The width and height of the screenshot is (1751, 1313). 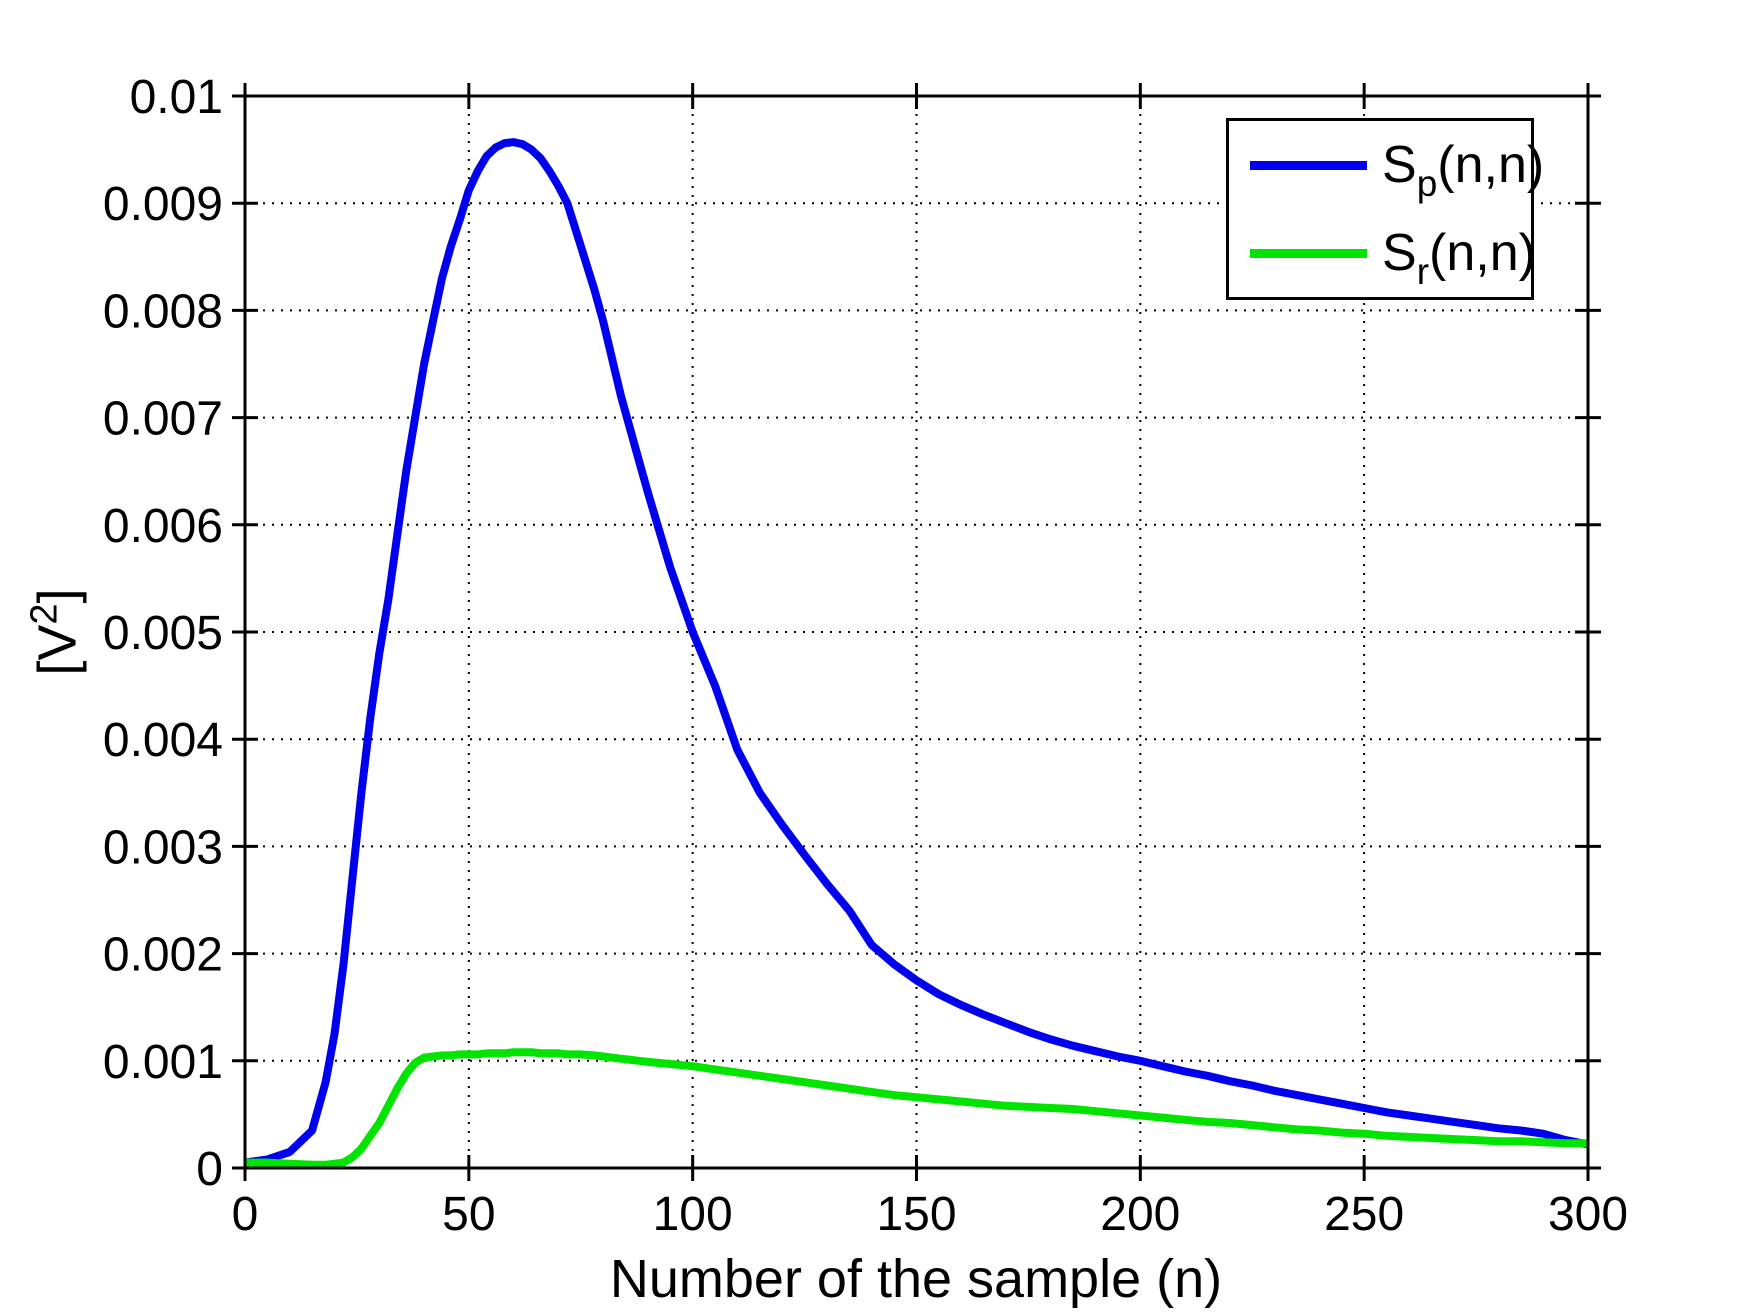 I want to click on legend: Sp(n,n) Sr(n,n), so click(x=1385, y=209).